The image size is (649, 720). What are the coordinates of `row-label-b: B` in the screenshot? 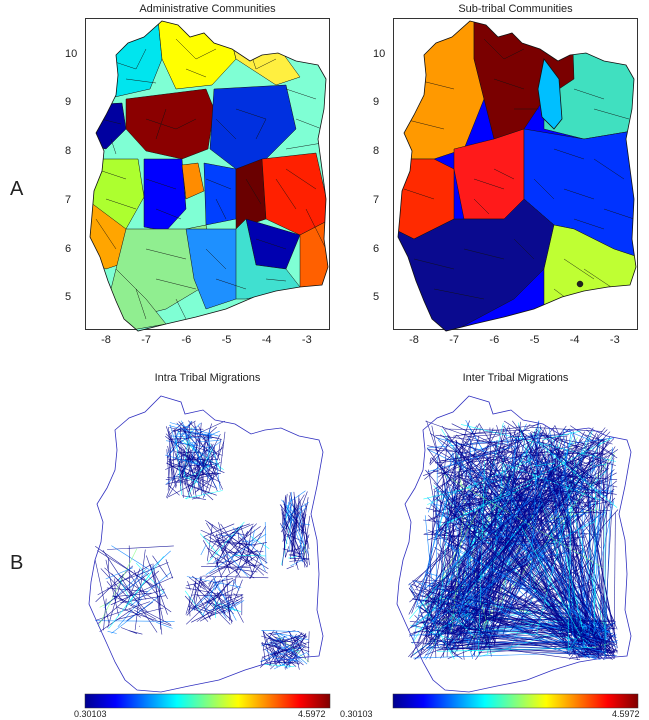 It's located at (17, 563).